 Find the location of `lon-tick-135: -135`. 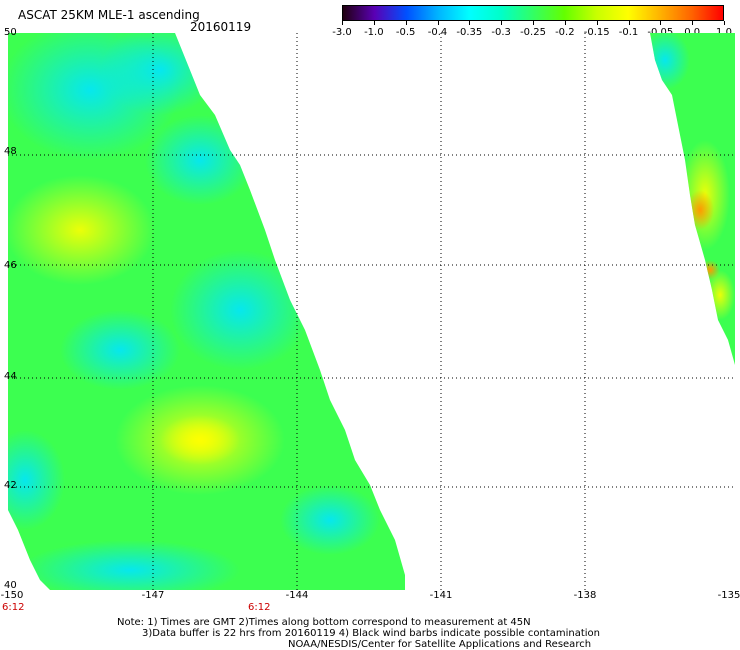

lon-tick-135: -135 is located at coordinates (728, 595).